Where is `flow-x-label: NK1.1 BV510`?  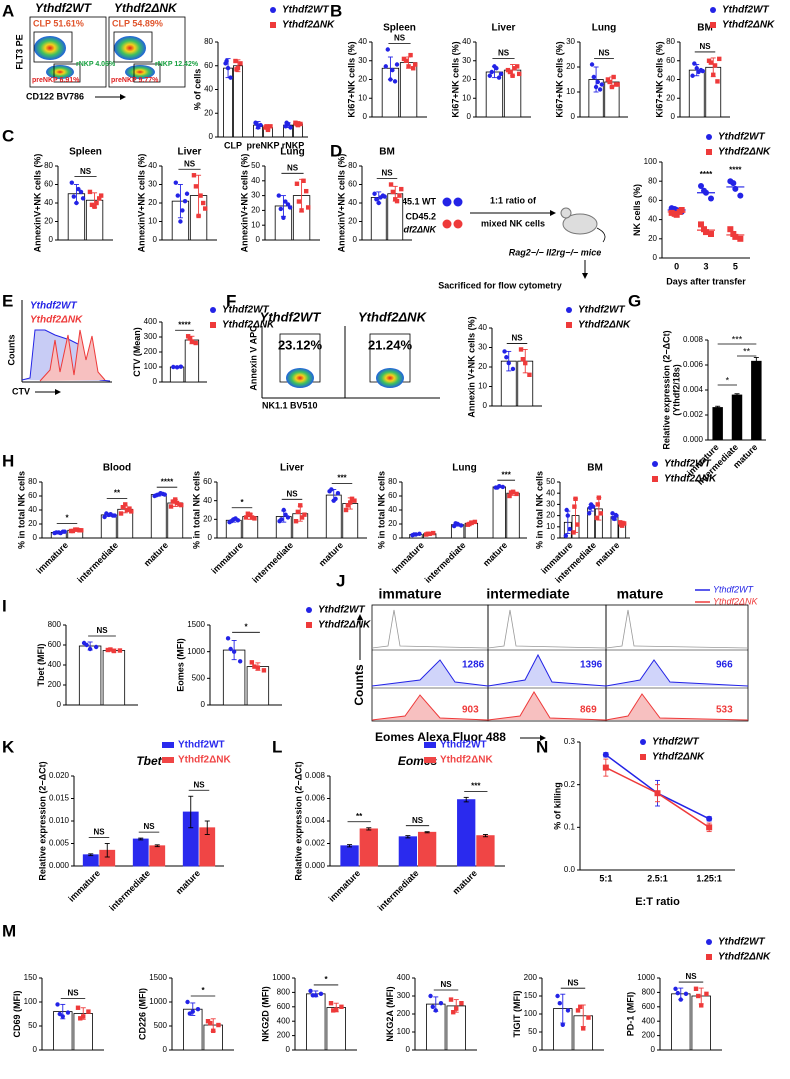
flow-x-label: NK1.1 BV510 is located at coordinates (290, 405).